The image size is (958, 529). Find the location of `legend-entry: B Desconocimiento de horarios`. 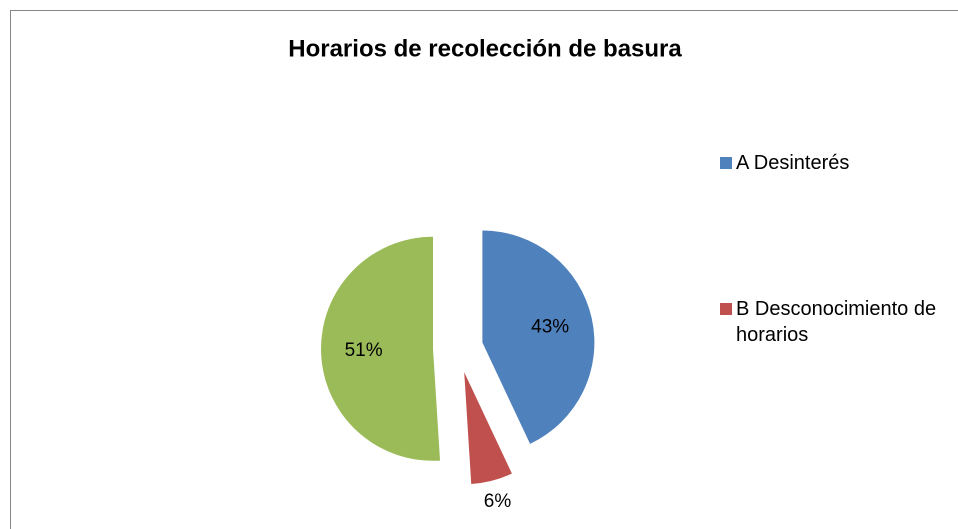

legend-entry: B Desconocimiento de horarios is located at coordinates (837, 322).